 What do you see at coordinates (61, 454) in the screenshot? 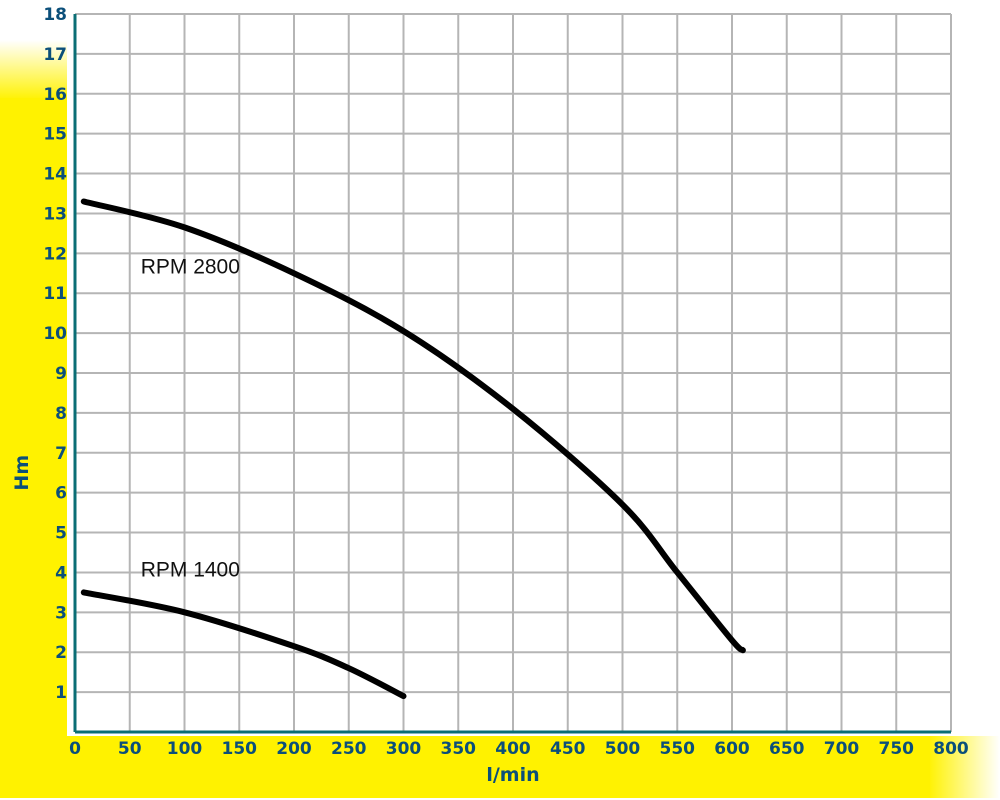
I see `y-tick-label: 7` at bounding box center [61, 454].